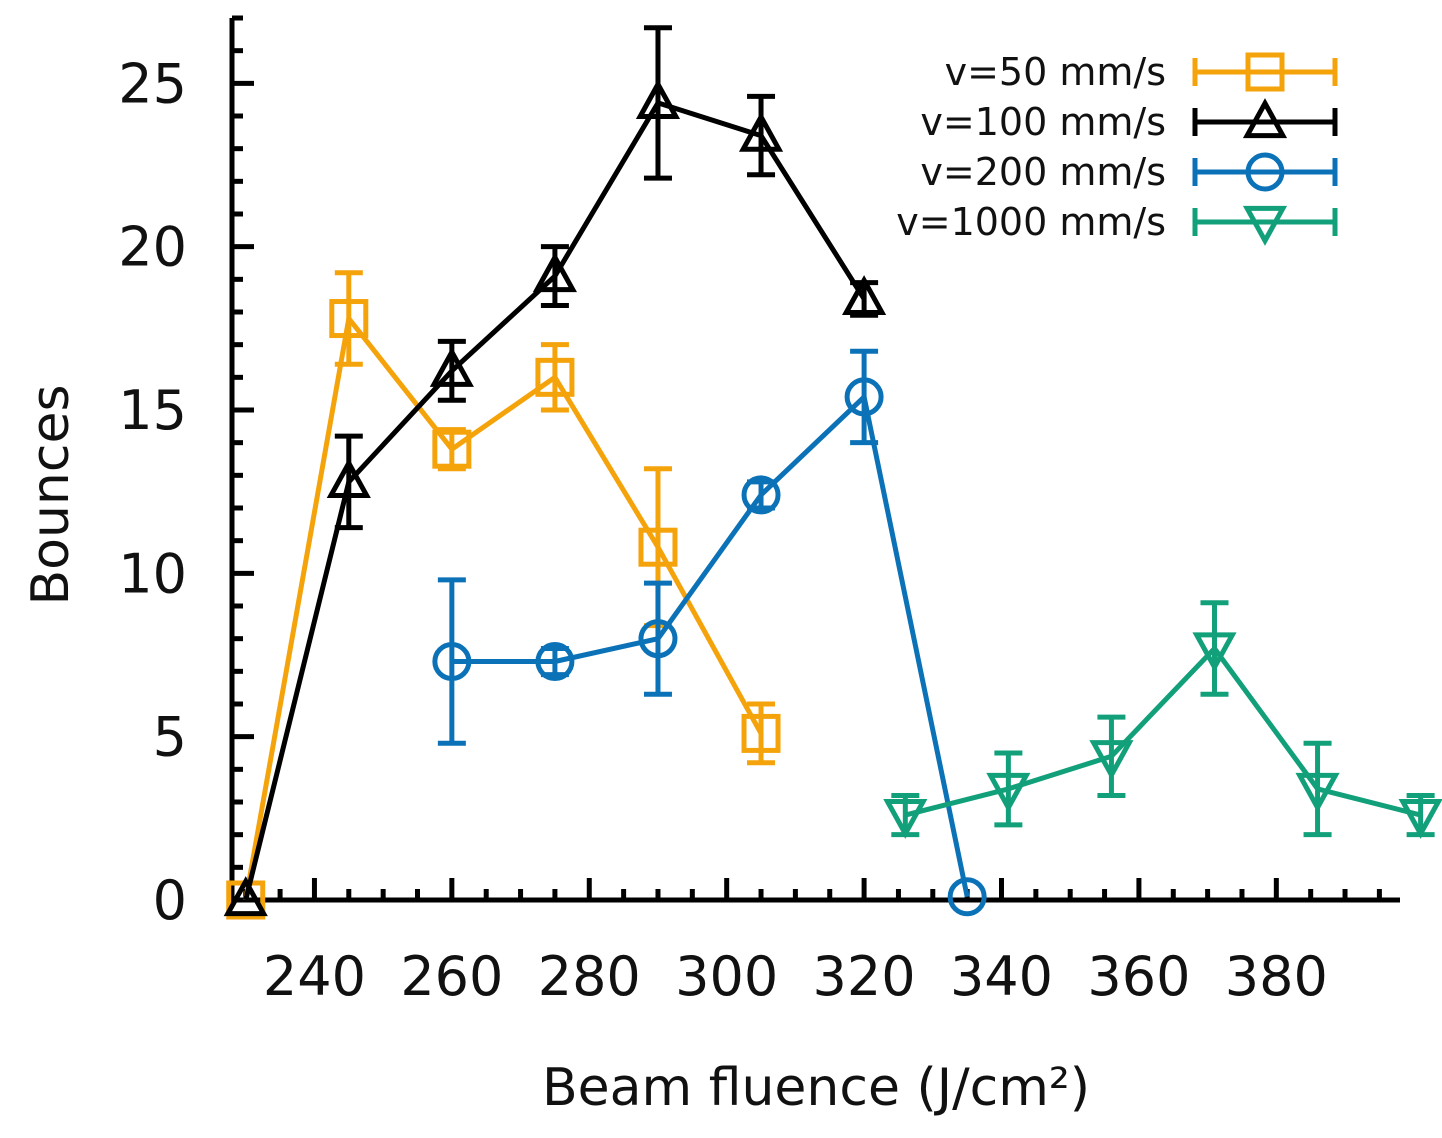  What do you see at coordinates (1043, 172) in the screenshot?
I see `legend-label: v=200 mm/s` at bounding box center [1043, 172].